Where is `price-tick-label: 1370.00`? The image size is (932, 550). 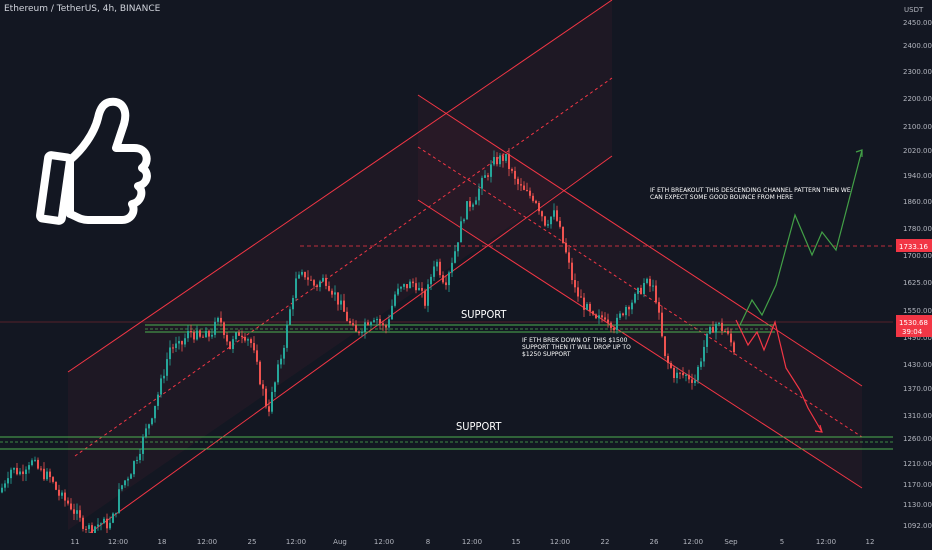 price-tick-label: 1370.00 is located at coordinates (917, 389).